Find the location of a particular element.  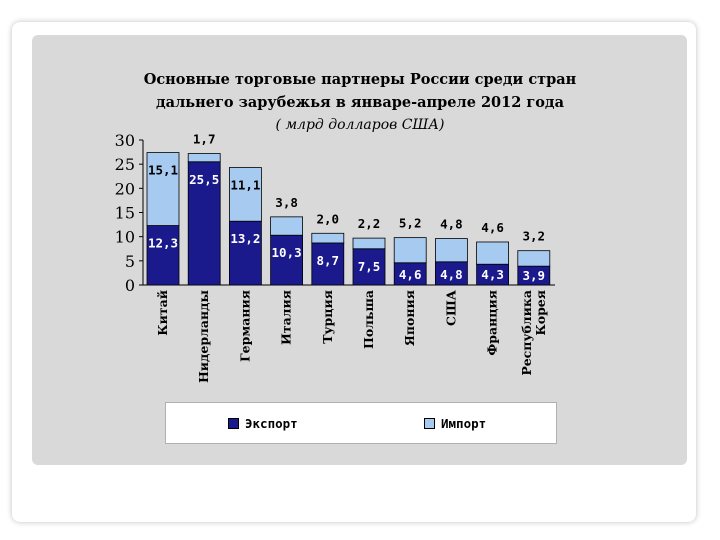

data-label-export: 10,3 is located at coordinates (287, 252).